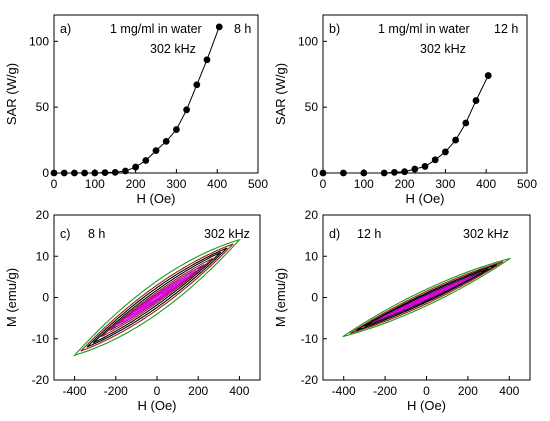 The width and height of the screenshot is (550, 421). I want to click on panel-label: b), so click(334, 29).